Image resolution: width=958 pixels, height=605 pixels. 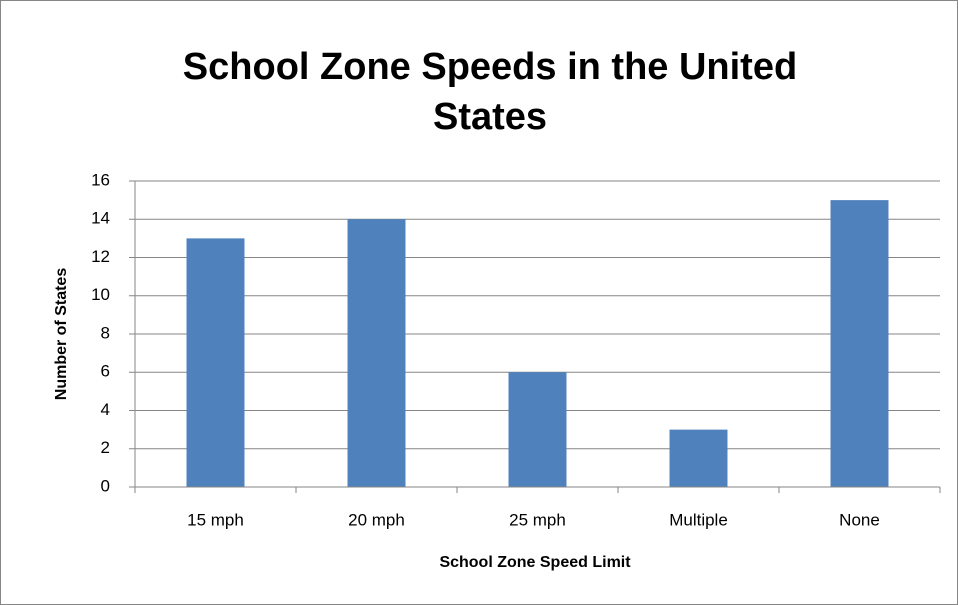 I want to click on y-tick-label: 6, so click(x=105, y=371).